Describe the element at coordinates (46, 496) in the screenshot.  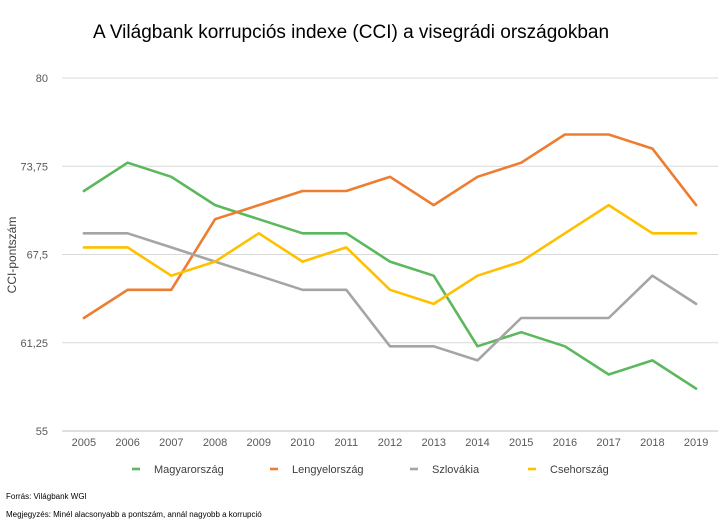
I see `source-note: Forrás: Világbank WGI` at that location.